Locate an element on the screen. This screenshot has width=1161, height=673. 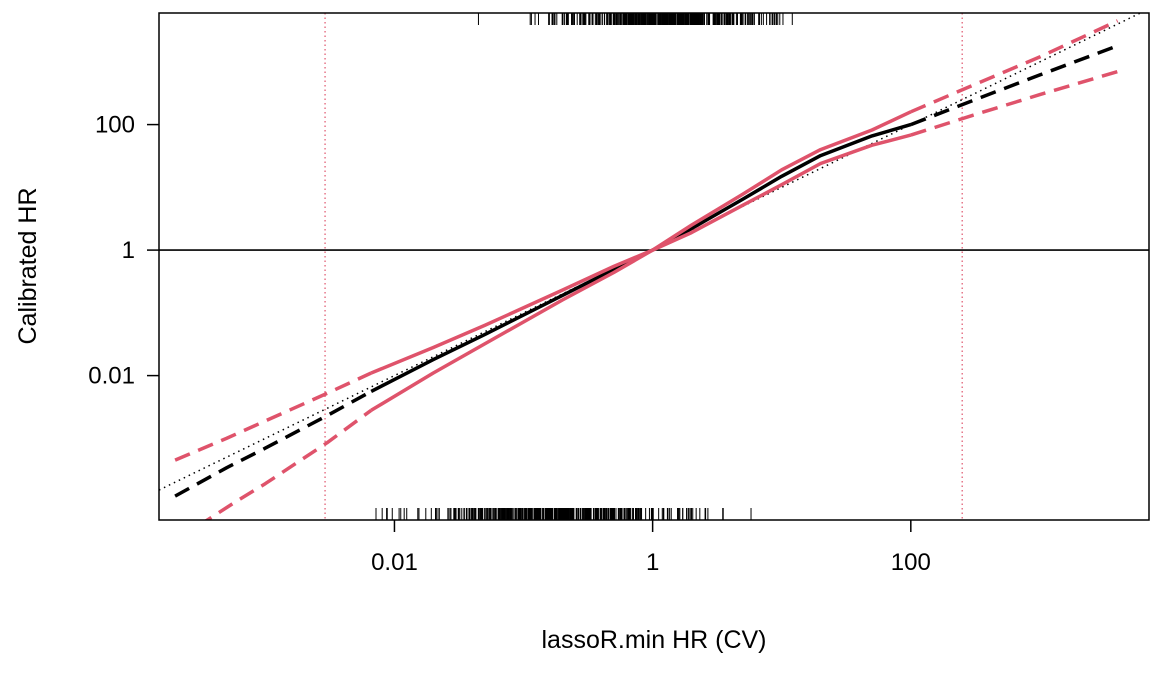
series-upper-ci-extrapolated-low is located at coordinates (273, 416).